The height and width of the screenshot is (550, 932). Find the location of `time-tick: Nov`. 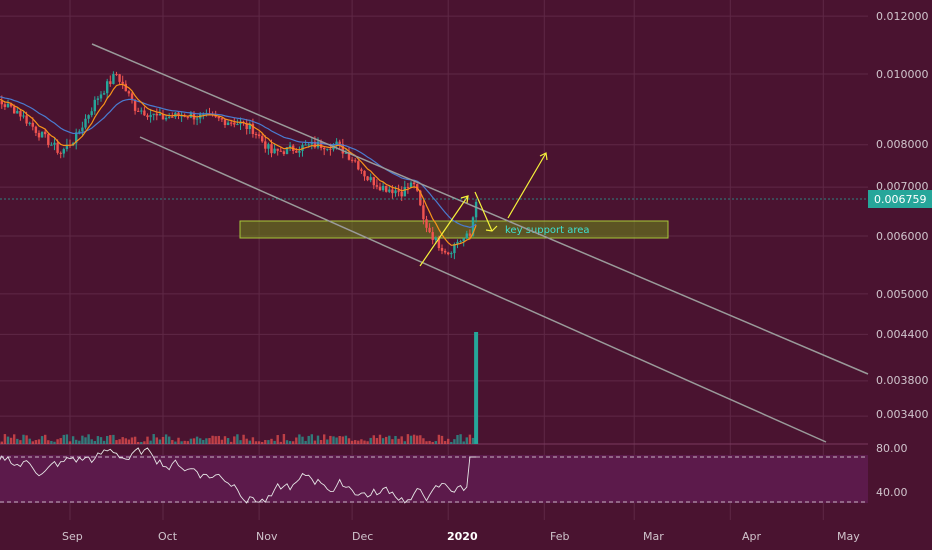

time-tick: Nov is located at coordinates (267, 536).